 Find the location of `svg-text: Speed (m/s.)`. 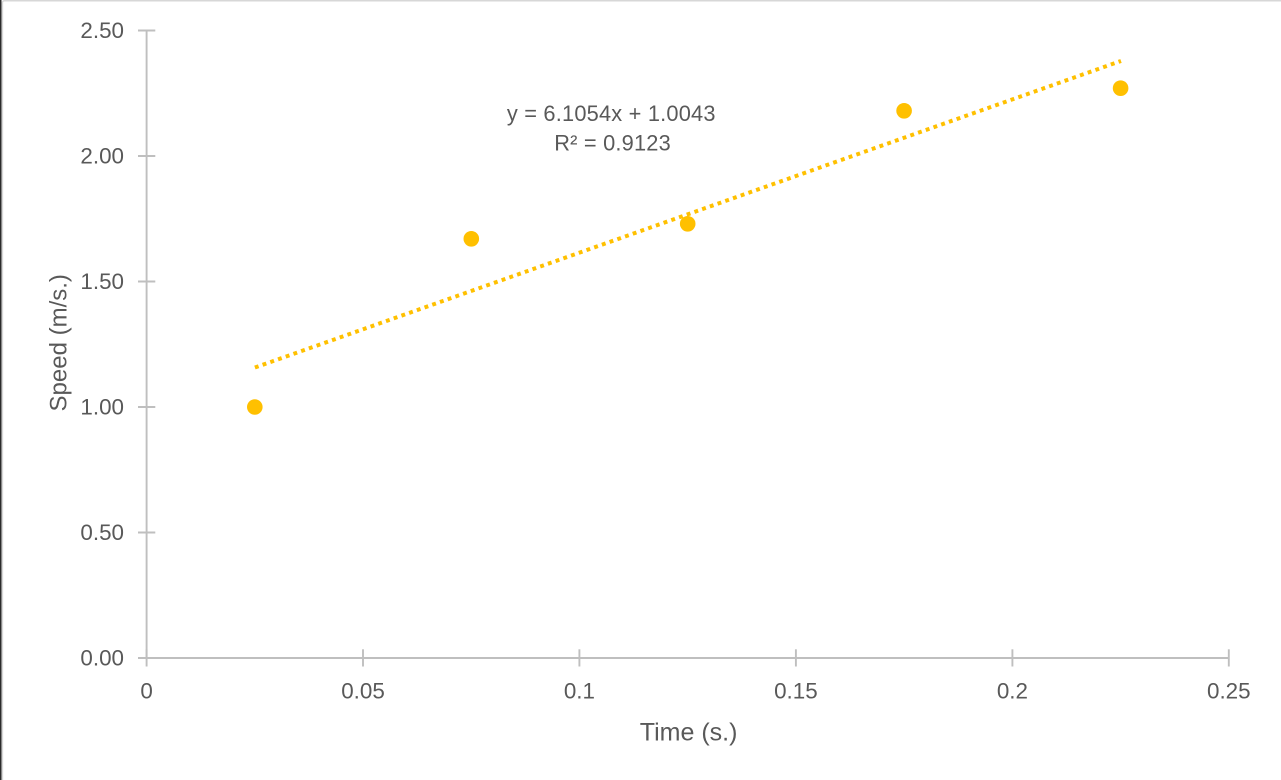

svg-text: Speed (m/s.) is located at coordinates (59, 342).